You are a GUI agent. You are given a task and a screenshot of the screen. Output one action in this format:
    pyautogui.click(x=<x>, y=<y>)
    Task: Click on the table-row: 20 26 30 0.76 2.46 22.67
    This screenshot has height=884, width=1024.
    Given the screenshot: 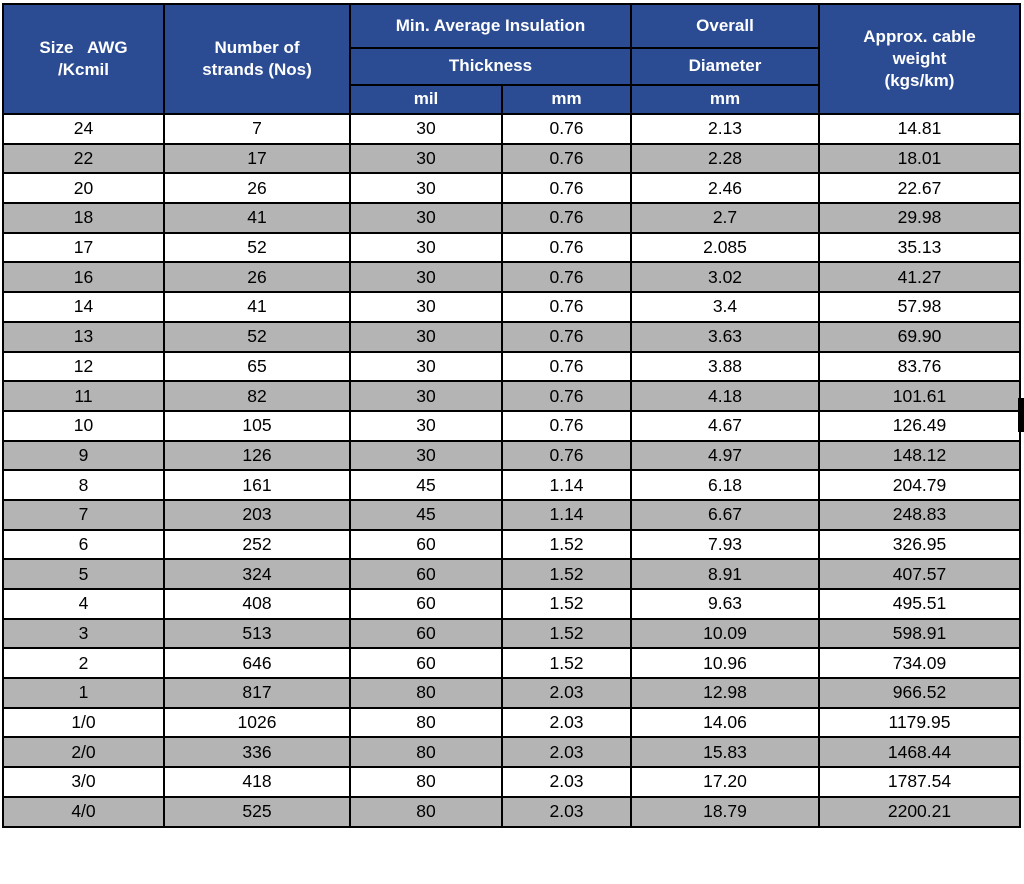 What is the action you would take?
    pyautogui.click(x=511, y=188)
    